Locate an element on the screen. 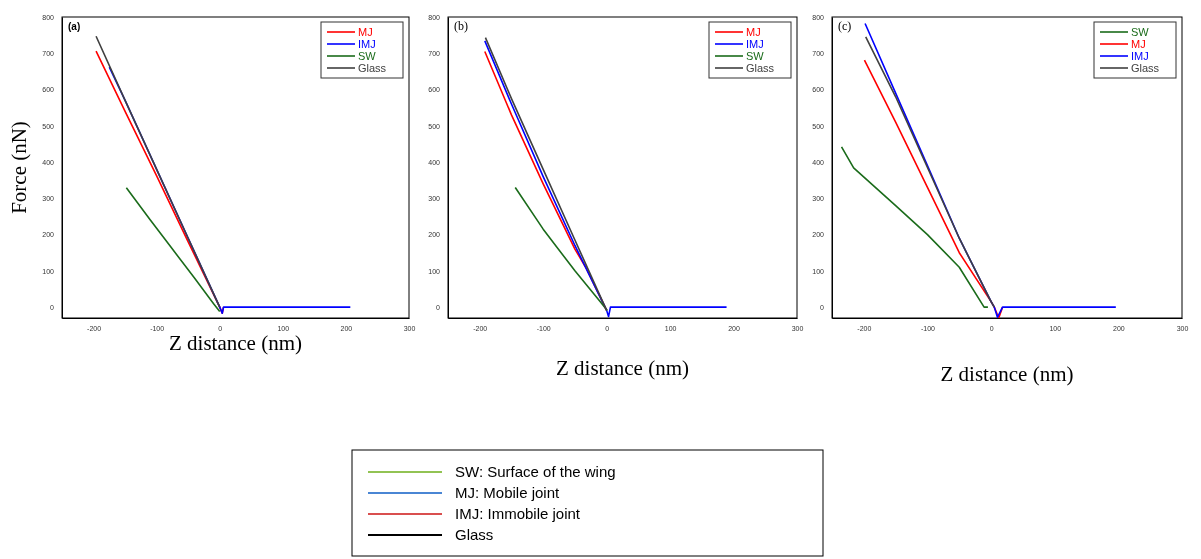 The width and height of the screenshot is (1201, 559). text: Glass is located at coordinates (474, 534).